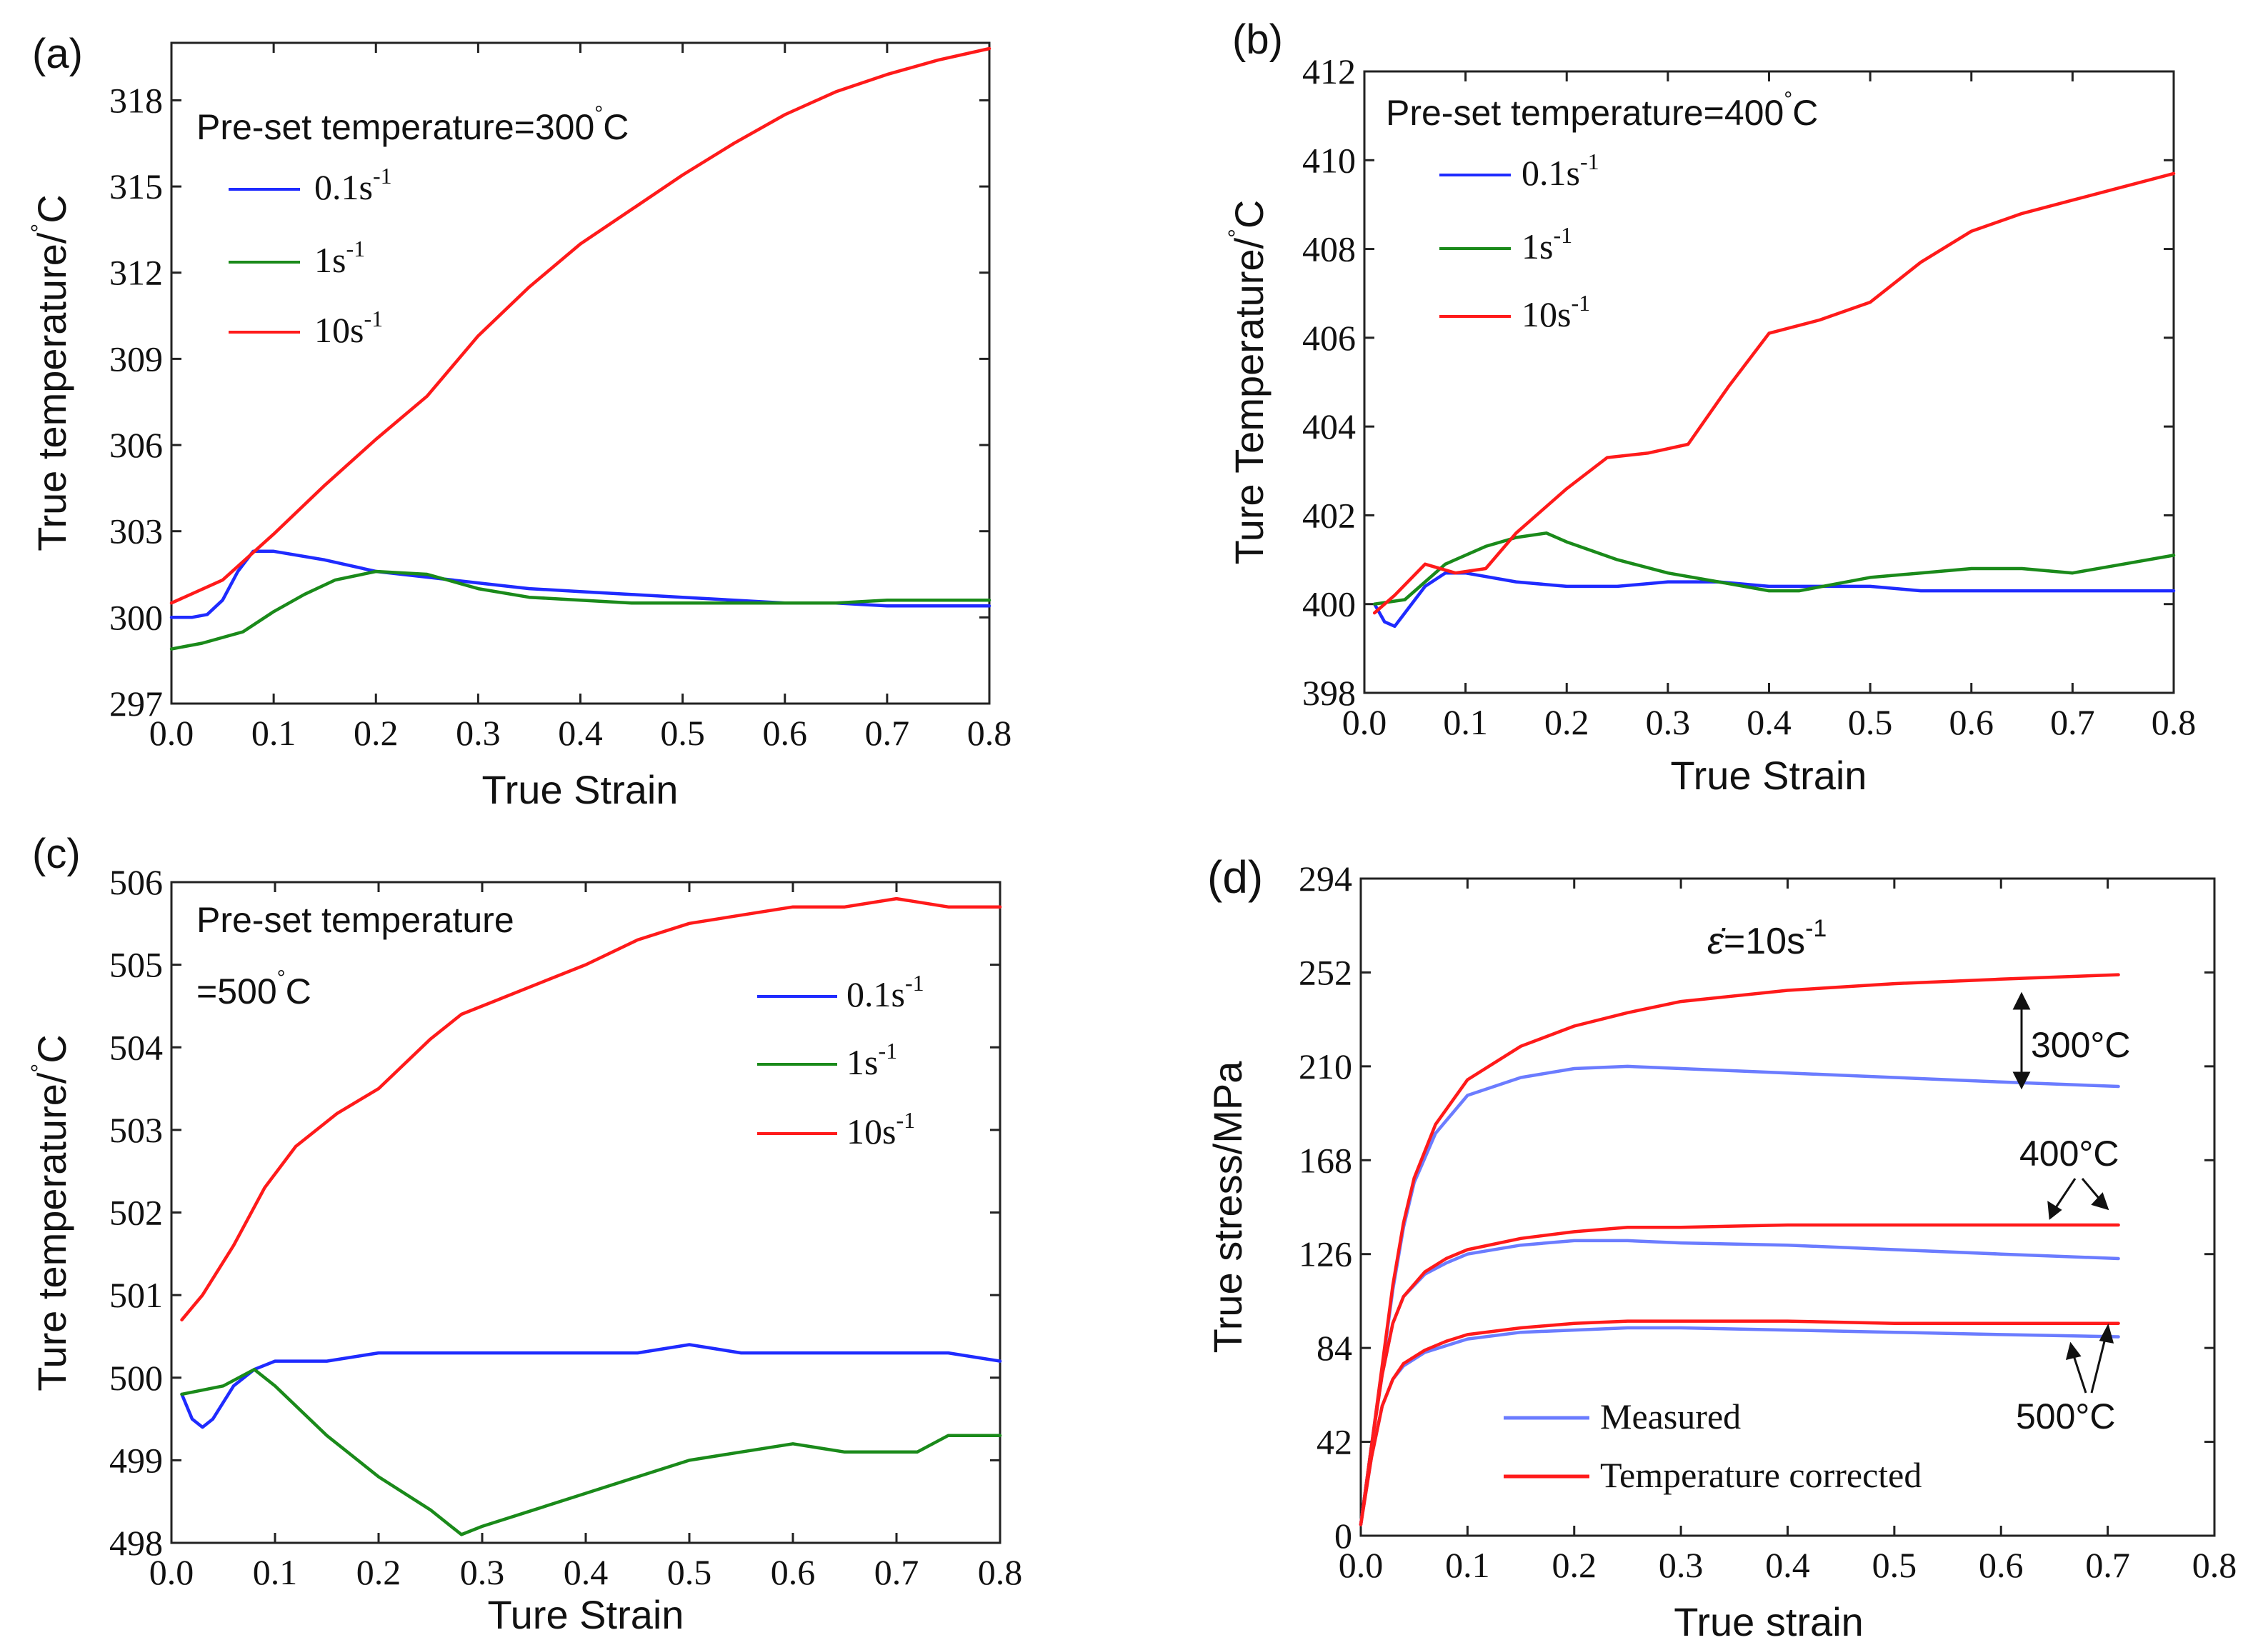  I want to click on ytick-label: 210, so click(1325, 1066).